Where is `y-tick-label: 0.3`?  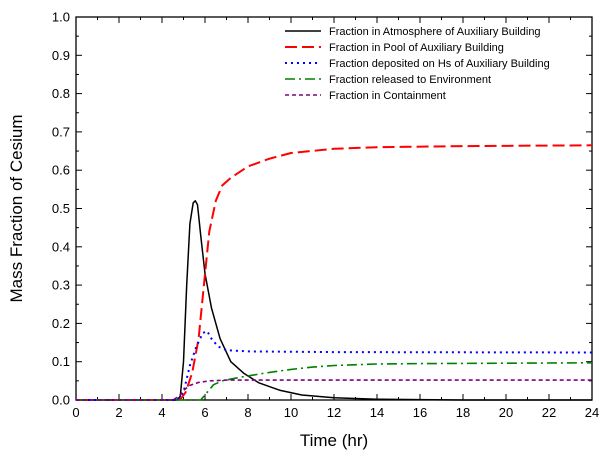 y-tick-label: 0.3 is located at coordinates (61, 285).